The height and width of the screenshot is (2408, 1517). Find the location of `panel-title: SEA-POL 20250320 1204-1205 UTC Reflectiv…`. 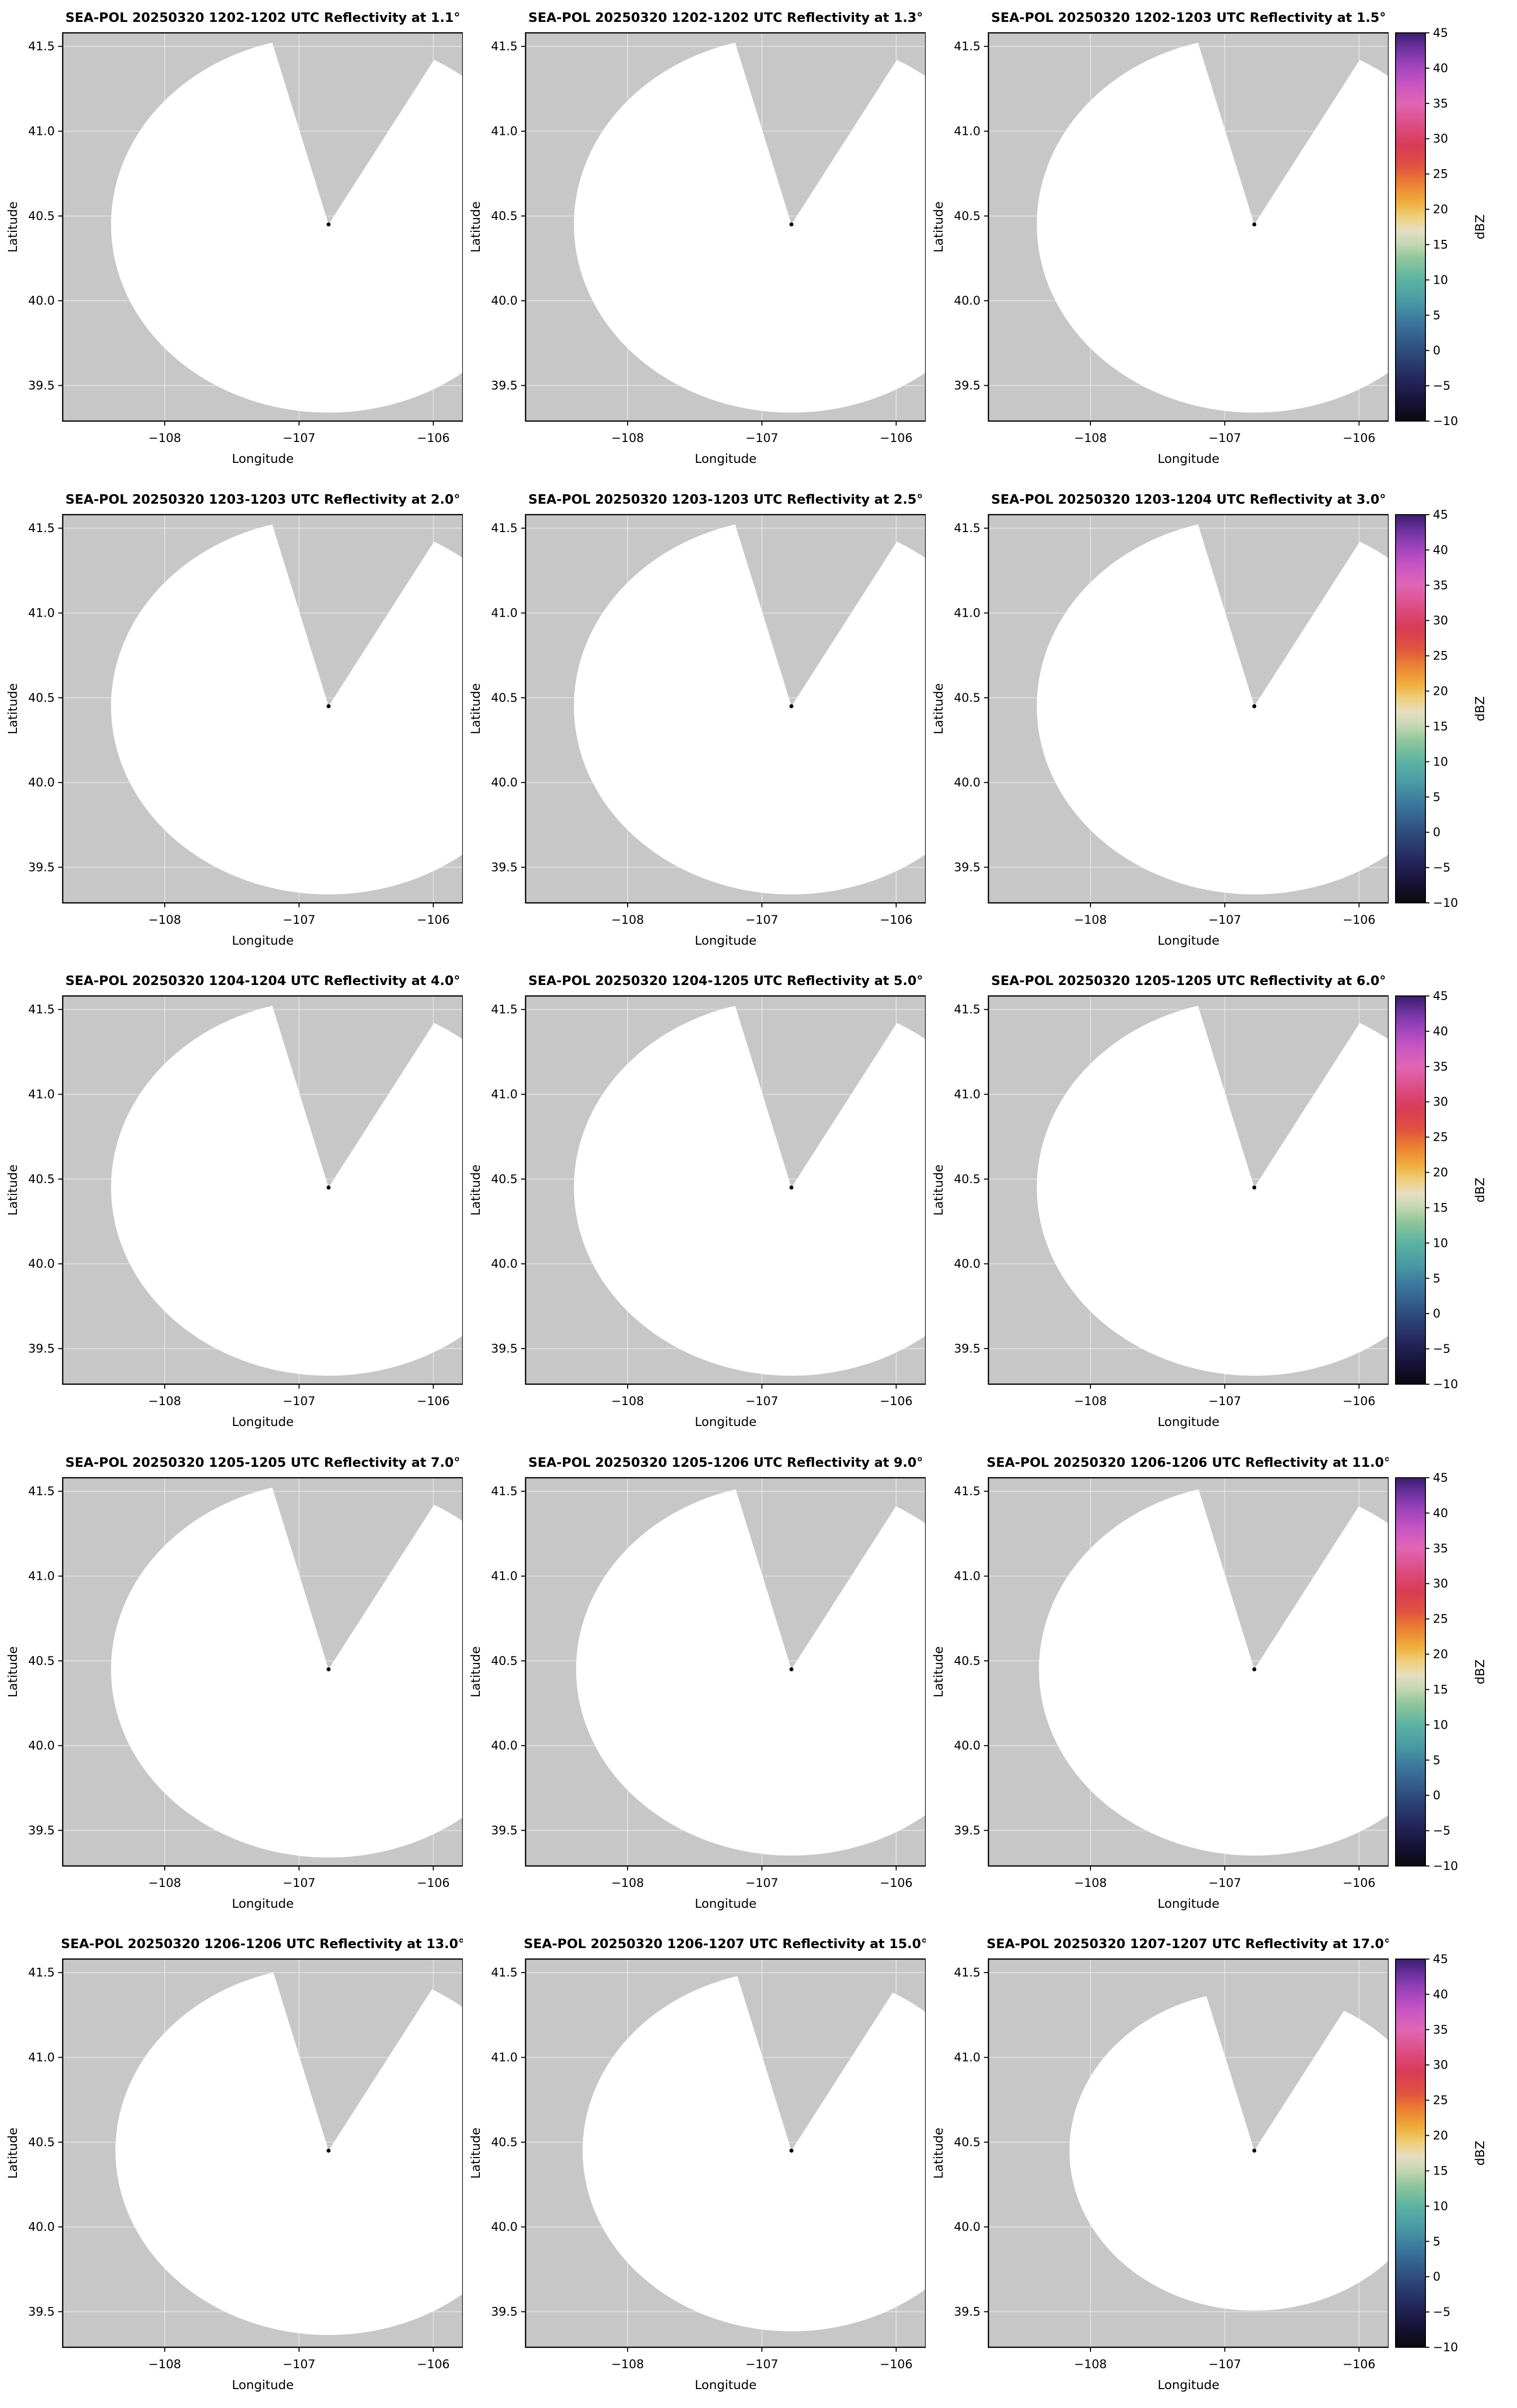

panel-title: SEA-POL 20250320 1204-1205 UTC Reflectiv… is located at coordinates (726, 981).